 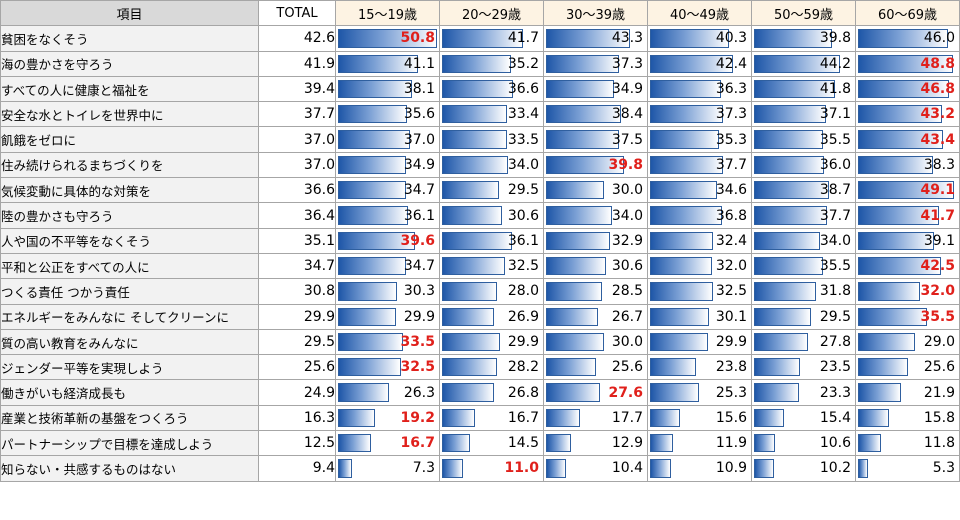 I want to click on bar-value-label: 37.0, so click(x=419, y=139).